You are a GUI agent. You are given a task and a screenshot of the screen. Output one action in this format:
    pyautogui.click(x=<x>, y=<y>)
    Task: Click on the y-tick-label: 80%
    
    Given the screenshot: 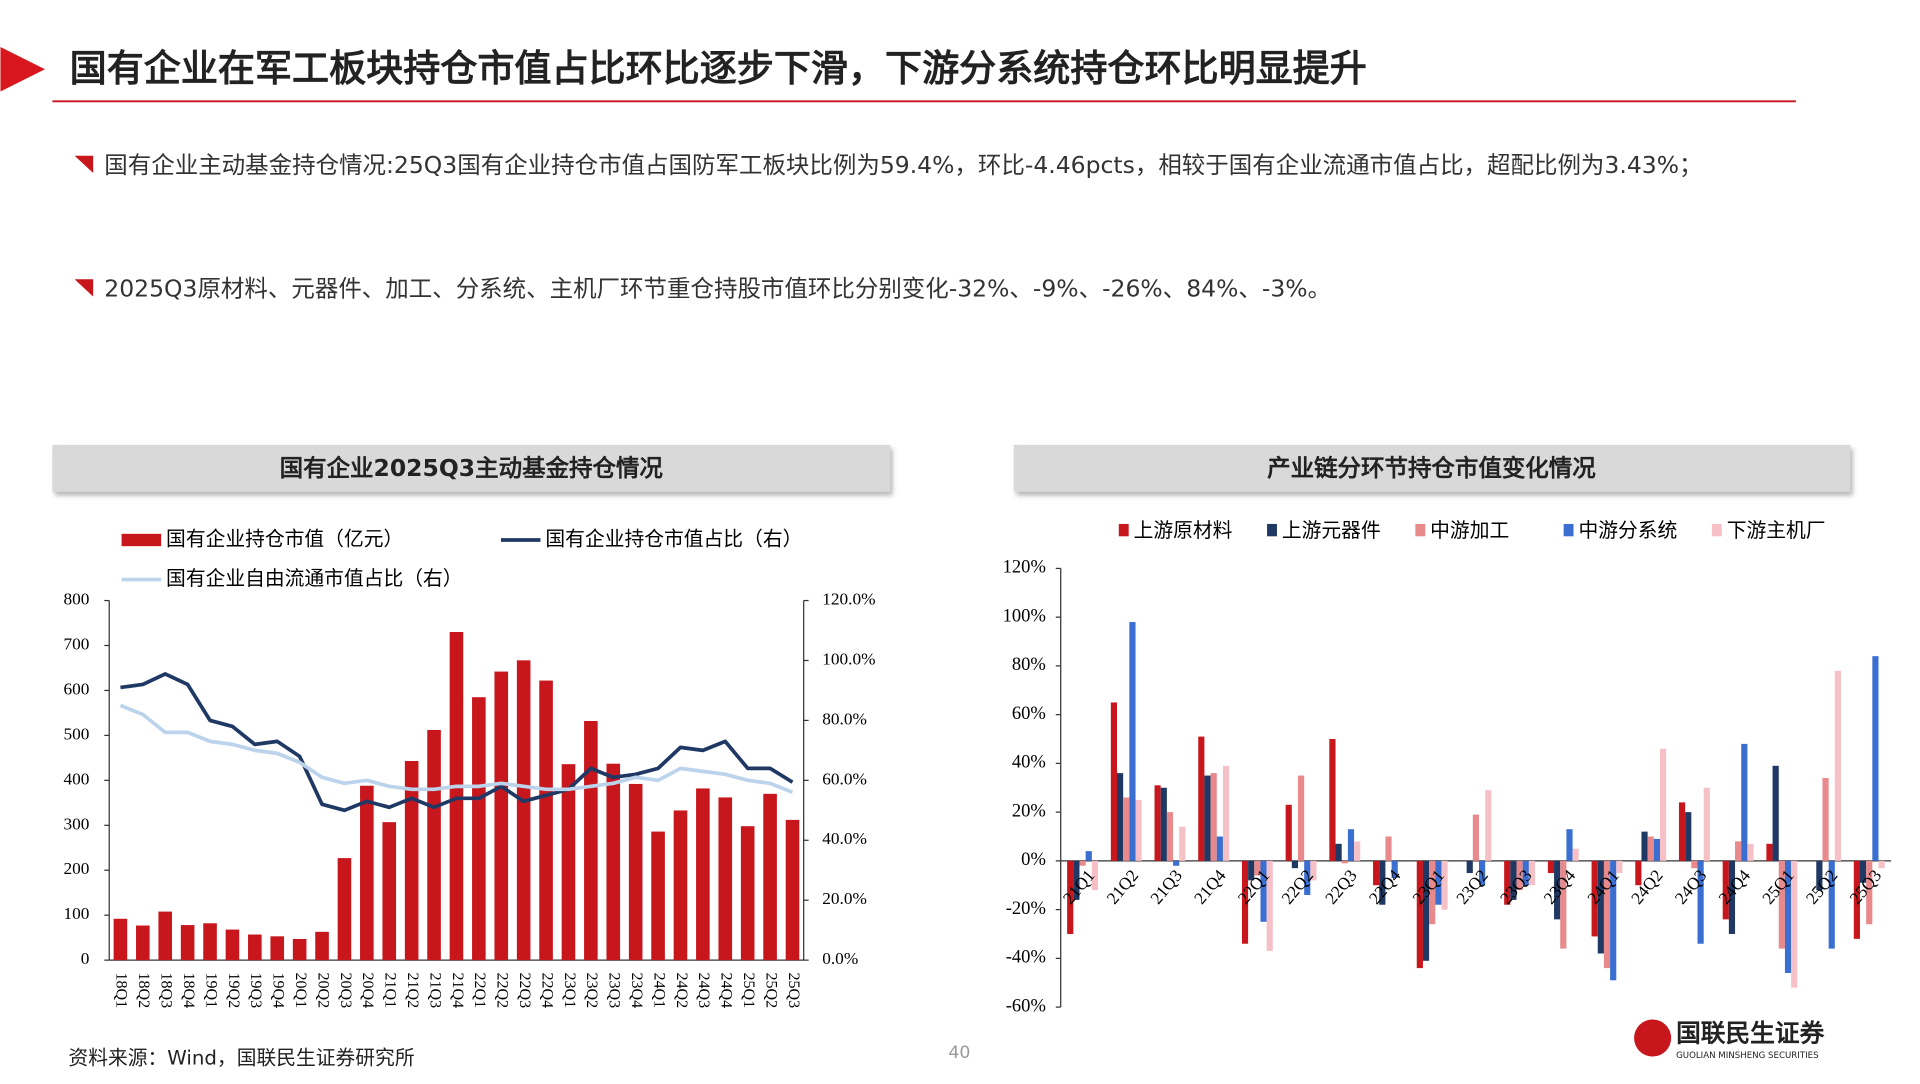 What is the action you would take?
    pyautogui.click(x=1029, y=664)
    